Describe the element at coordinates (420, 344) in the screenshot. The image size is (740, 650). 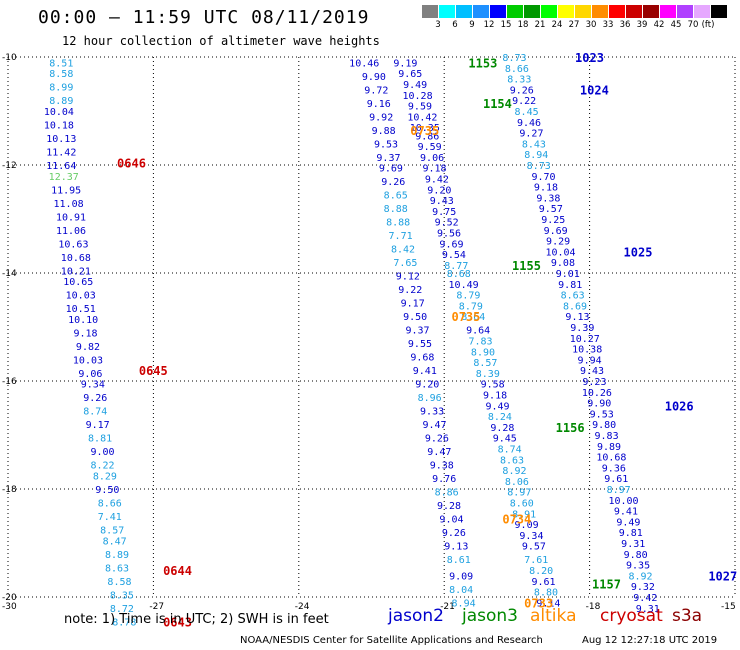
I see `wave-height-value: 9.55` at that location.